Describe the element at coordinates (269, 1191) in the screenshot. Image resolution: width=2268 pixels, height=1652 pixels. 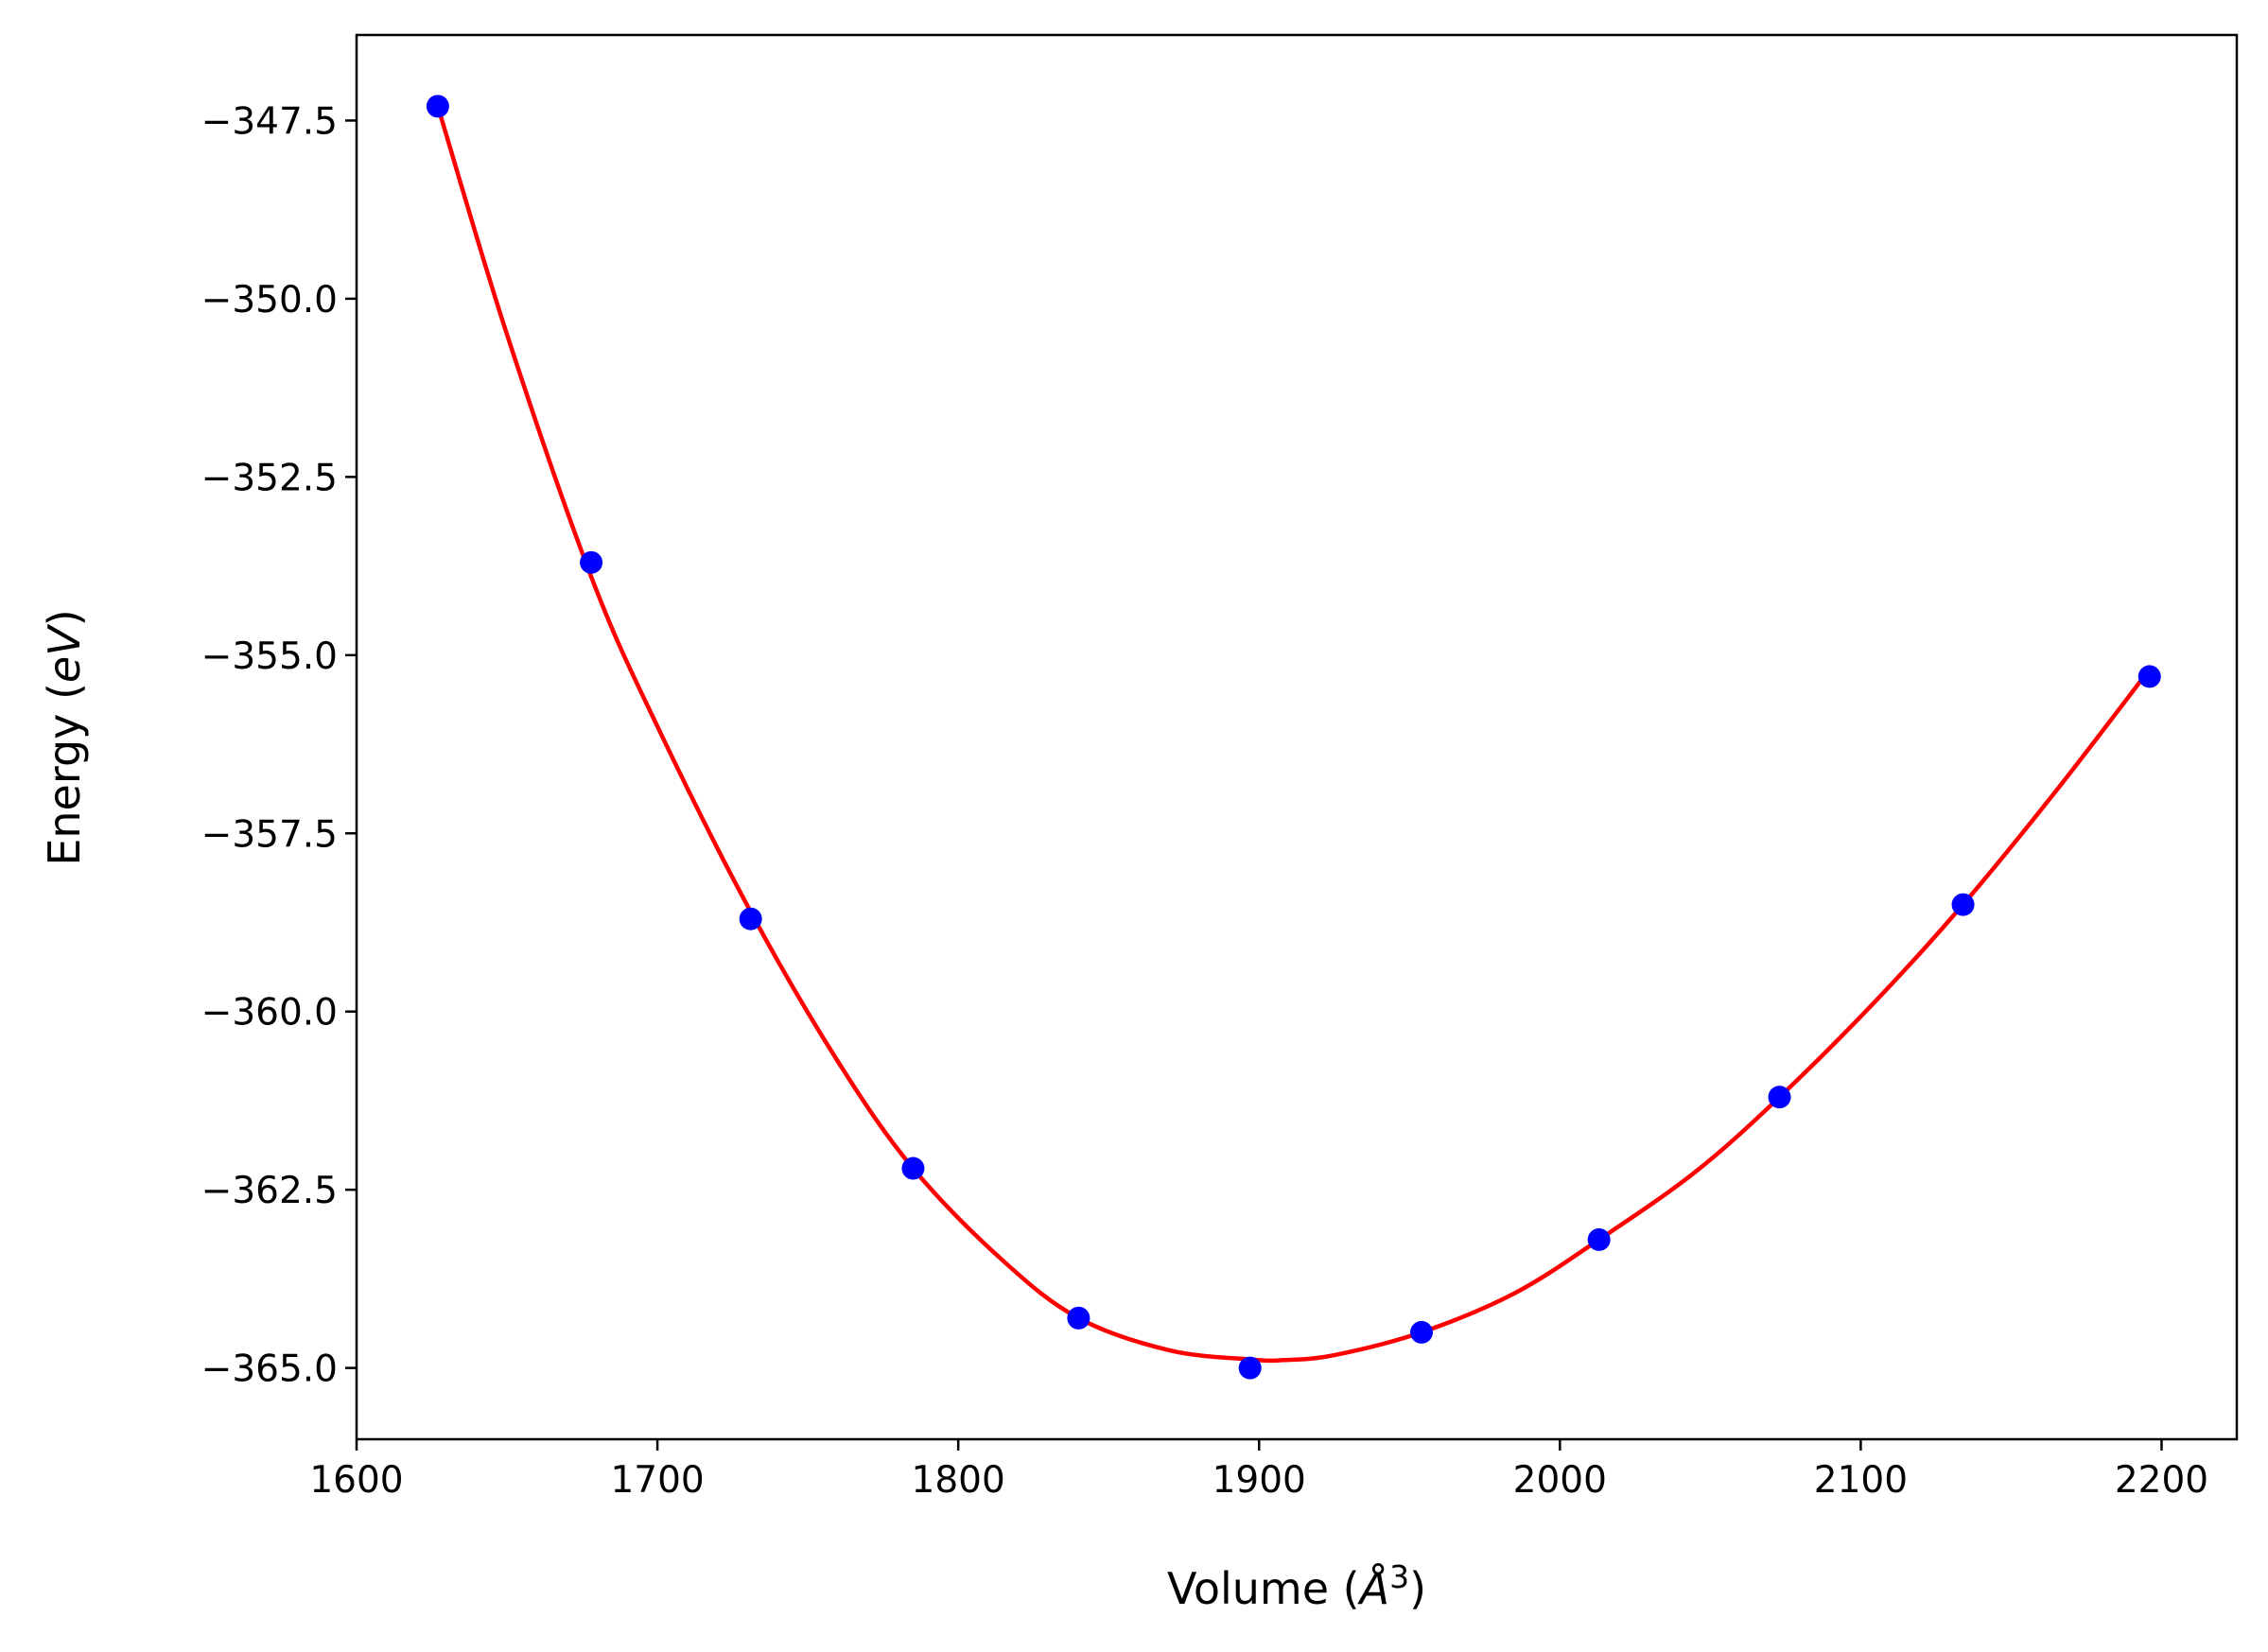
I see `y-tick-label: −362.5` at that location.